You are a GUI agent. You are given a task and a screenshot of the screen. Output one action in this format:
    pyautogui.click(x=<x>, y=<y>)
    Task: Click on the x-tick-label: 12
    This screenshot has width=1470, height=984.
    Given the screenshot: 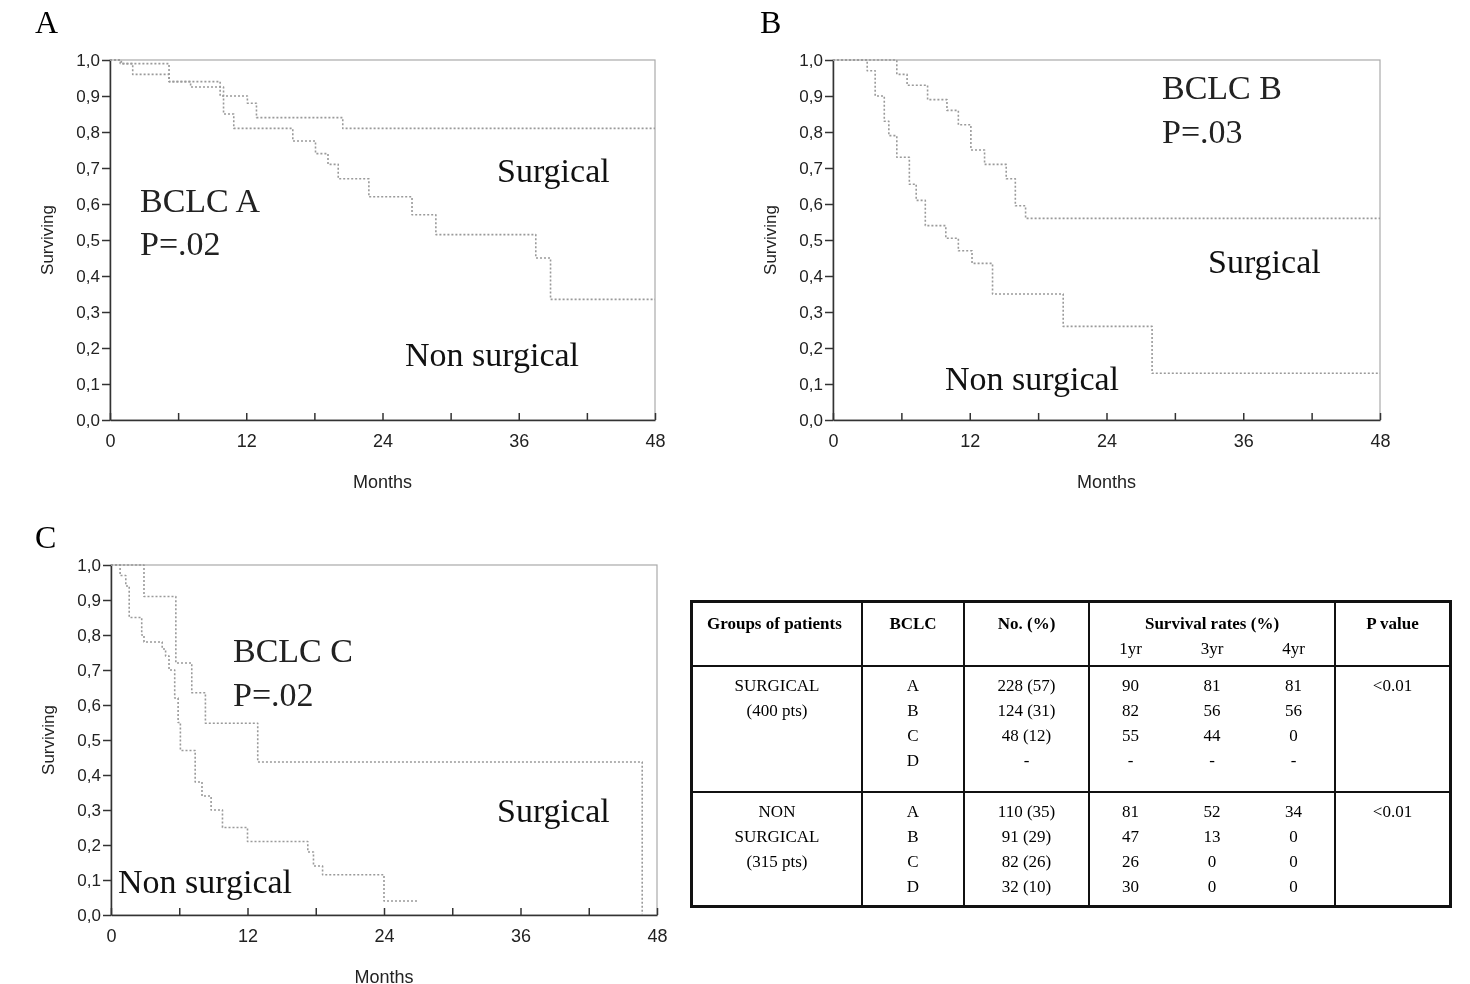 What is the action you would take?
    pyautogui.click(x=248, y=935)
    